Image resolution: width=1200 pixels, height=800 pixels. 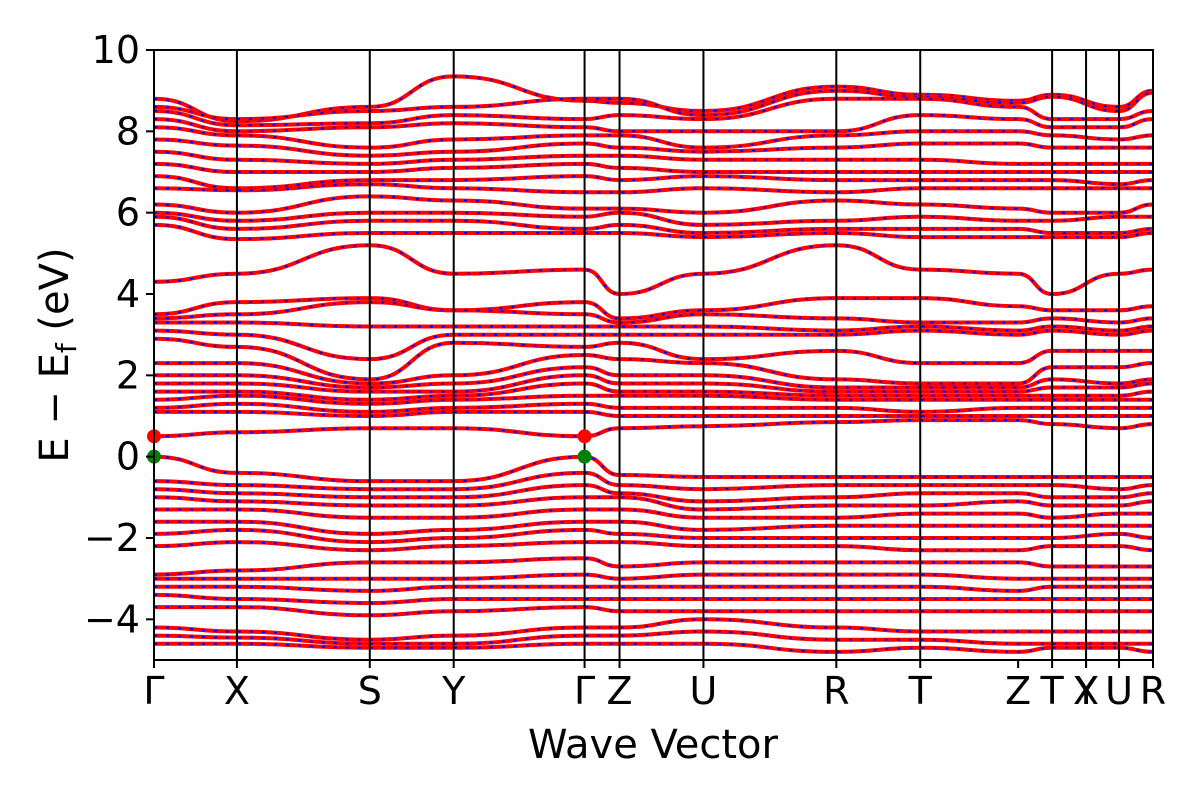 What do you see at coordinates (654, 686) in the screenshot?
I see `x-axis-ticks: Γ X S Y Γ Z U R T Z T YX U R` at bounding box center [654, 686].